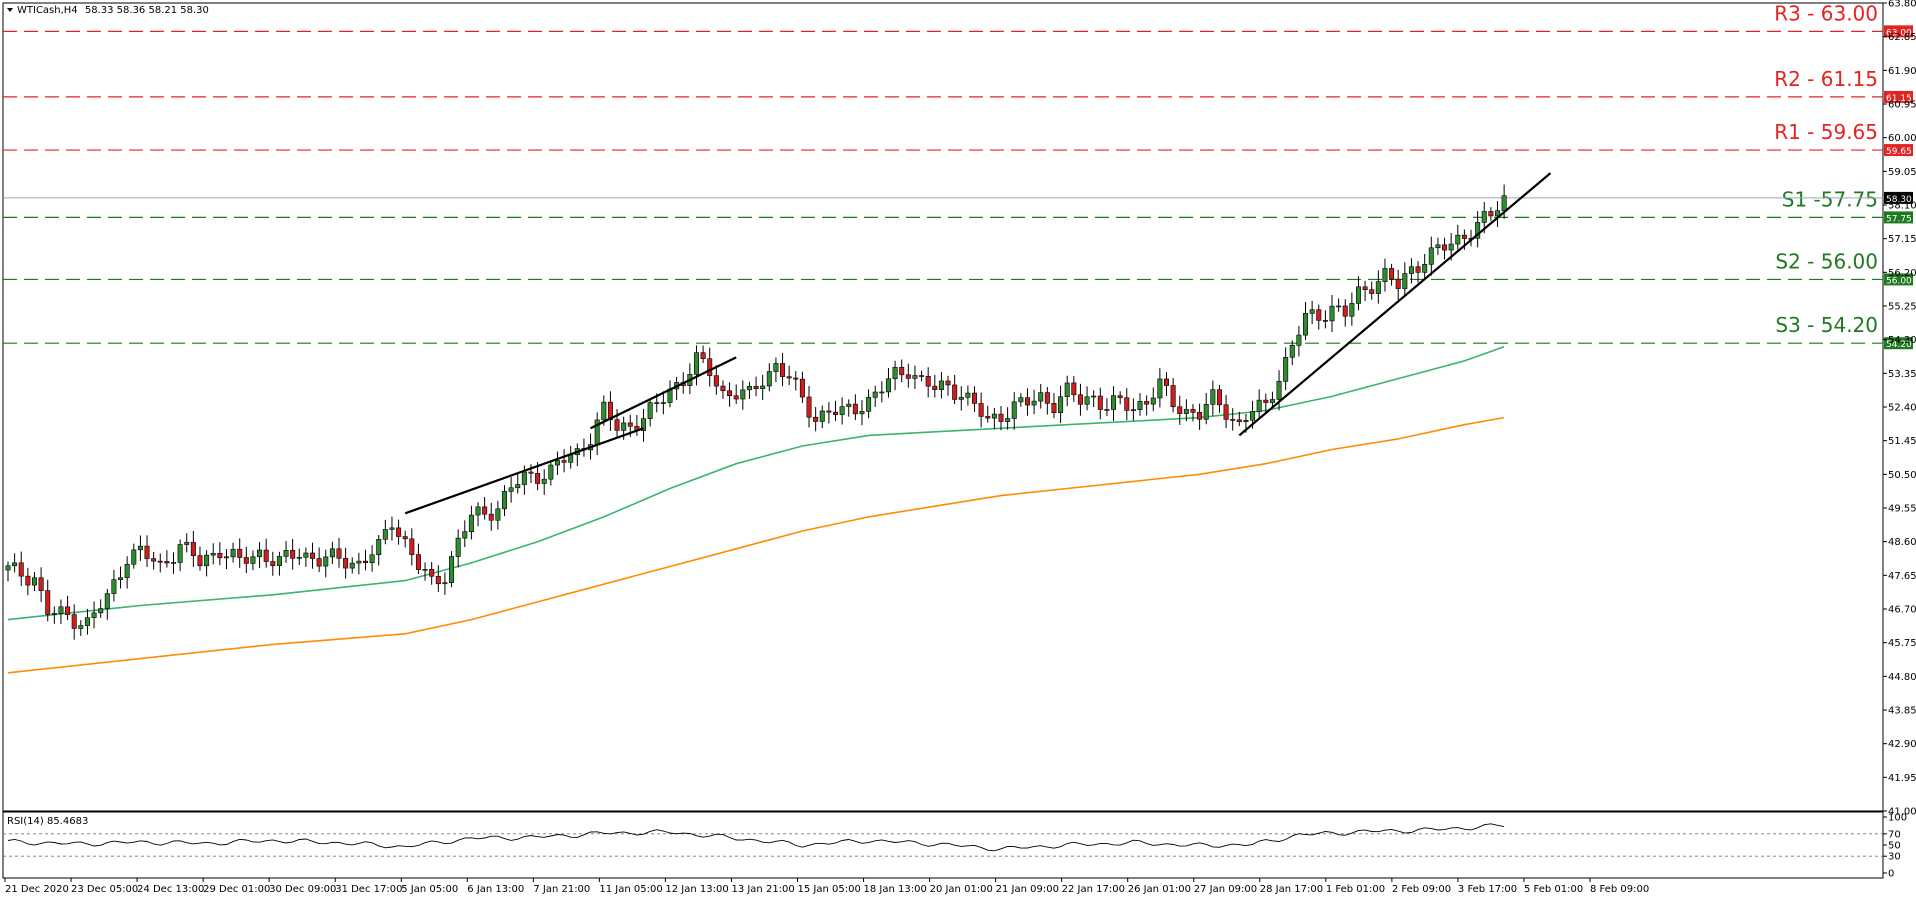 The width and height of the screenshot is (1916, 900). Describe the element at coordinates (1826, 325) in the screenshot. I see `level-label-s3: S3 - 54.20` at that location.